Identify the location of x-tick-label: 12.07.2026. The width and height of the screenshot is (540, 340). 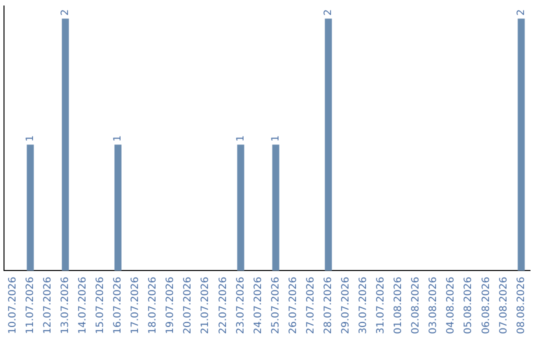
(48, 305).